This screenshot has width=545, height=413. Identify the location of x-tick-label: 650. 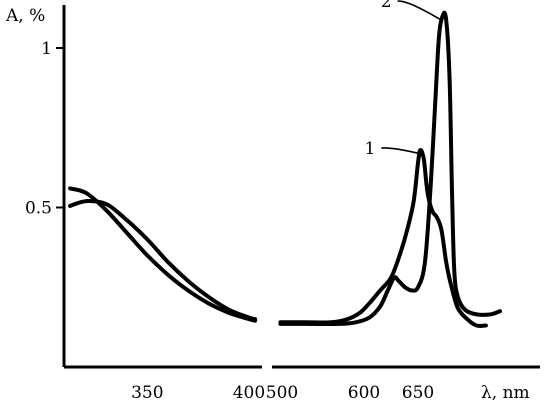
(418, 393).